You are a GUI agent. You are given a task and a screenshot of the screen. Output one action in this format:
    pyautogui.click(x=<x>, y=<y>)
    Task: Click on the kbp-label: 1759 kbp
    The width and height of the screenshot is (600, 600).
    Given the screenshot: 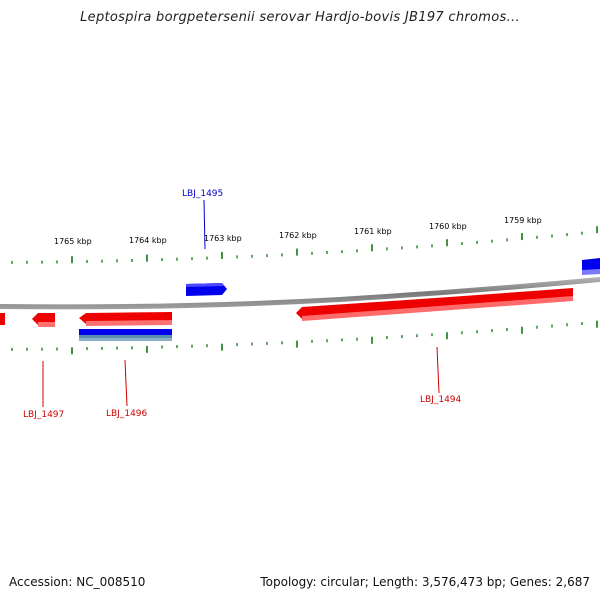 What is the action you would take?
    pyautogui.click(x=523, y=220)
    